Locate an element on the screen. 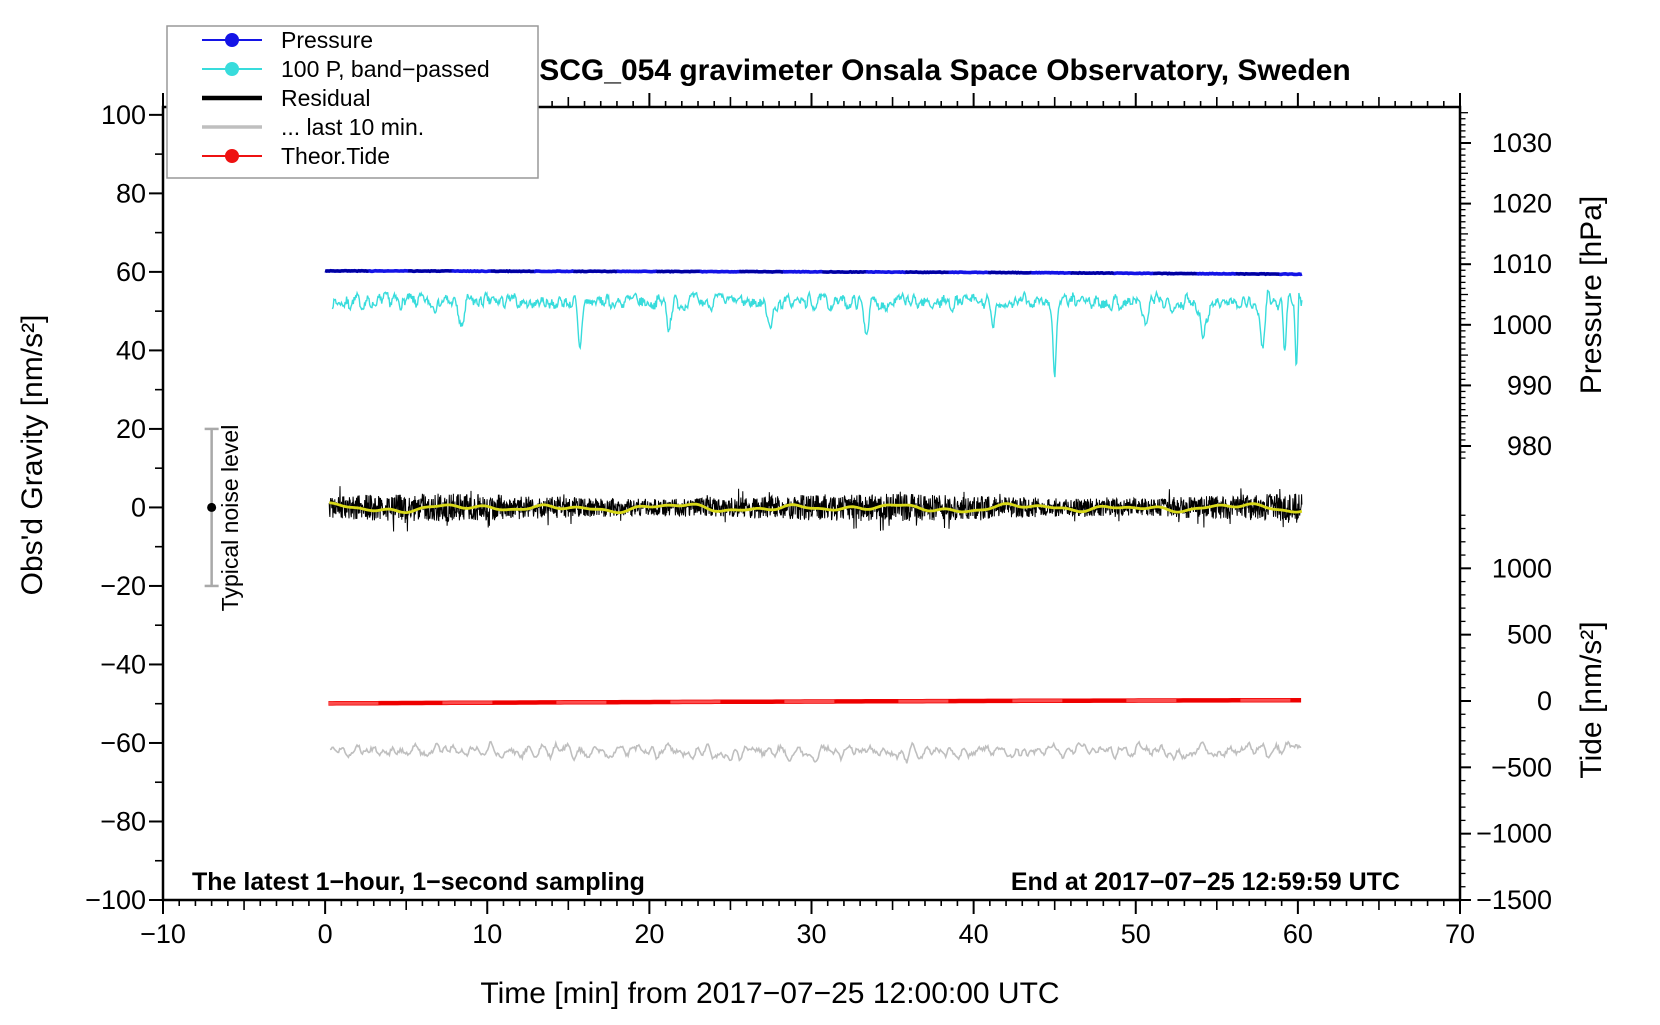 The height and width of the screenshot is (1025, 1660). noise-error-bar is located at coordinates (211, 507).